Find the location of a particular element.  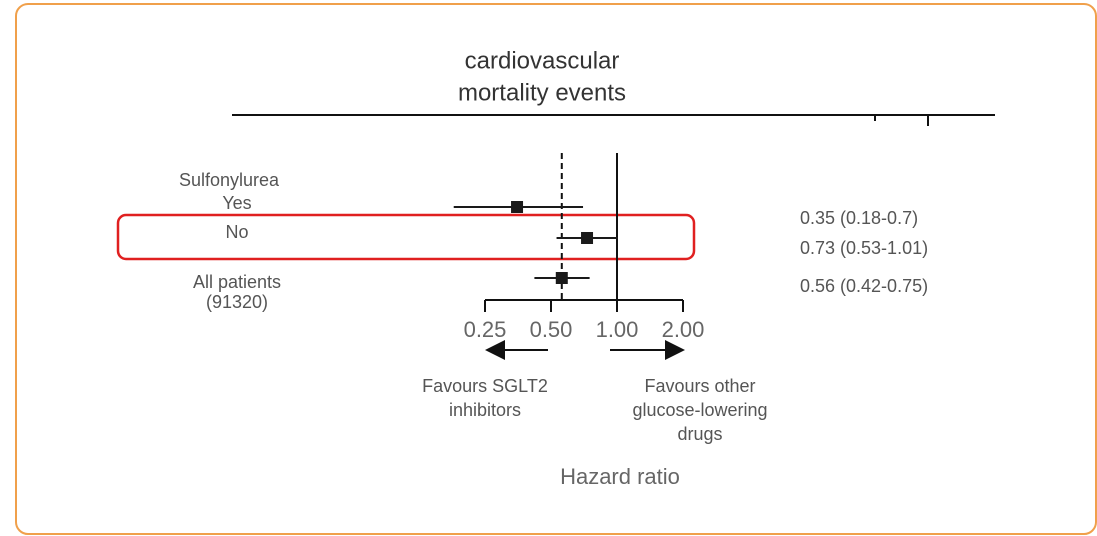

left-note: inhibitors is located at coordinates (485, 410).